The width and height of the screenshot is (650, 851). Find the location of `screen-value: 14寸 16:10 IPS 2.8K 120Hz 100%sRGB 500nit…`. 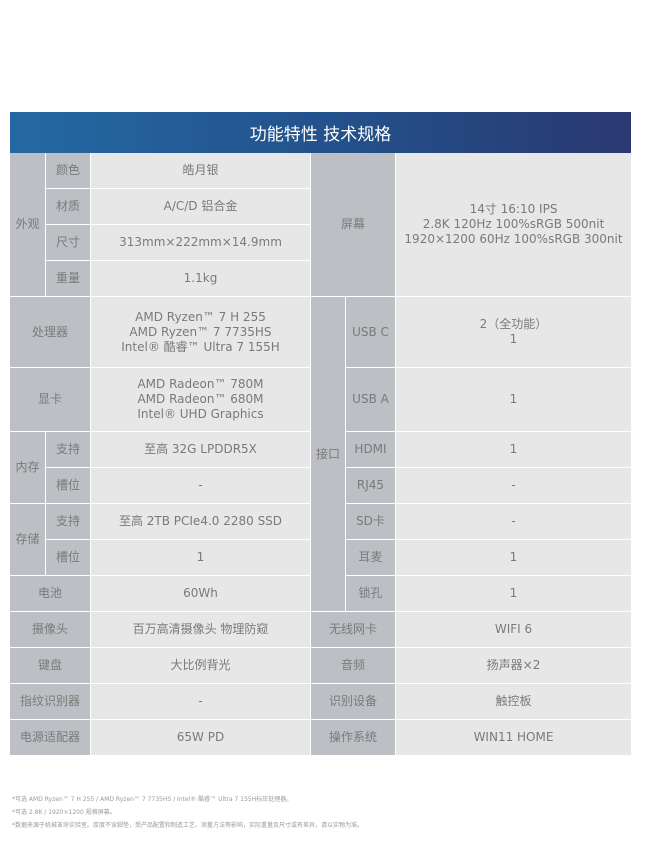

screen-value: 14寸 16:10 IPS 2.8K 120Hz 100%sRGB 500nit… is located at coordinates (513, 224).